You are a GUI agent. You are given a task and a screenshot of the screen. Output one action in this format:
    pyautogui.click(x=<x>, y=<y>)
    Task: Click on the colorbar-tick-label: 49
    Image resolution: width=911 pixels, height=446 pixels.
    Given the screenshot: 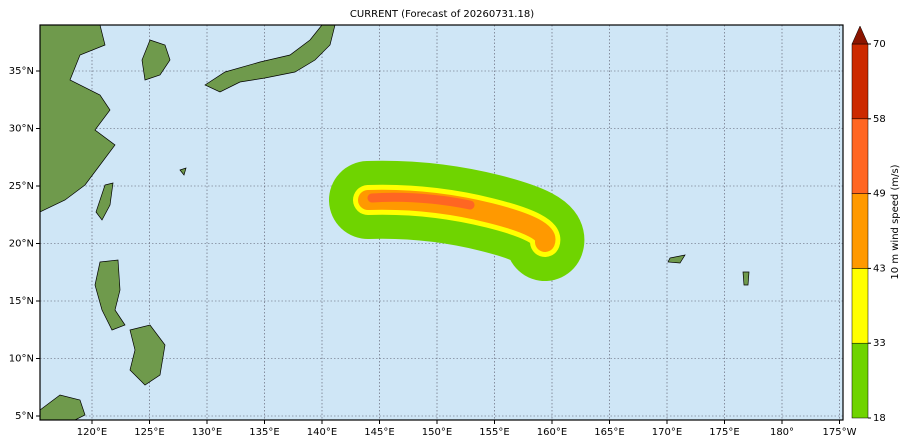 What is the action you would take?
    pyautogui.click(x=879, y=194)
    